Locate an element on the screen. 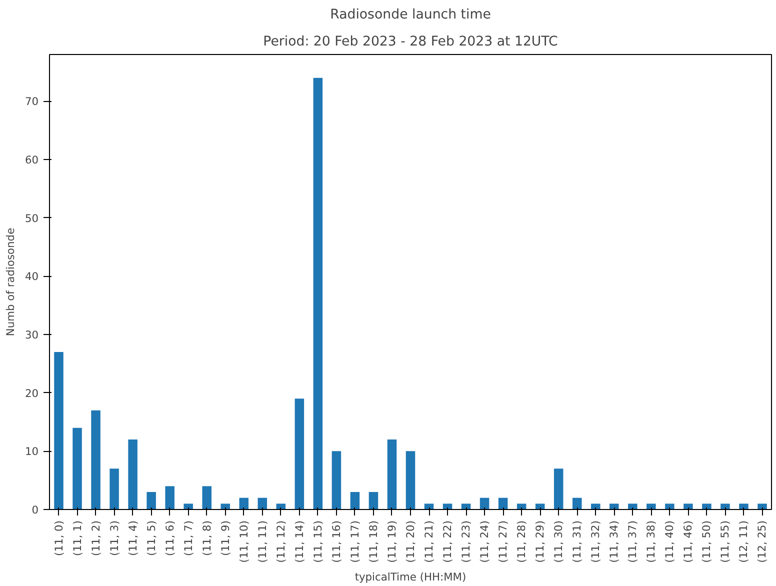 The width and height of the screenshot is (776, 586). y-tick-label: 20 is located at coordinates (31, 393).